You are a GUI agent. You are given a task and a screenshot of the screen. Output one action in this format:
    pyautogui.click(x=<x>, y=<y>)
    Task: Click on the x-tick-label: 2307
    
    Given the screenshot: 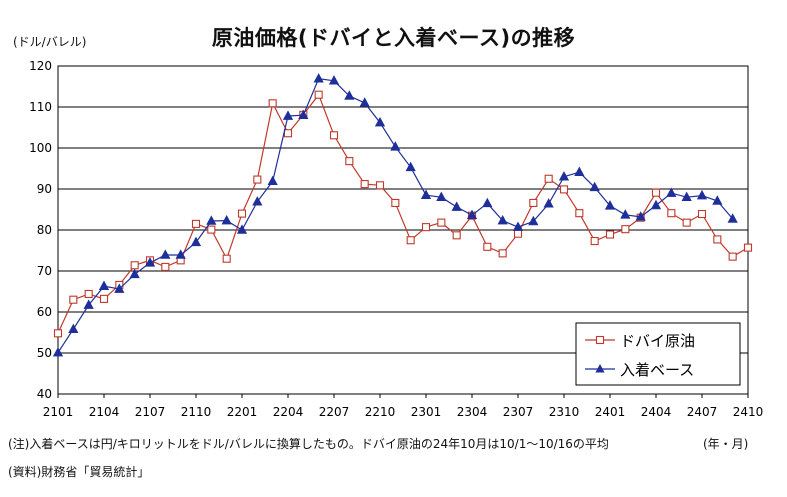 What is the action you would take?
    pyautogui.click(x=518, y=412)
    